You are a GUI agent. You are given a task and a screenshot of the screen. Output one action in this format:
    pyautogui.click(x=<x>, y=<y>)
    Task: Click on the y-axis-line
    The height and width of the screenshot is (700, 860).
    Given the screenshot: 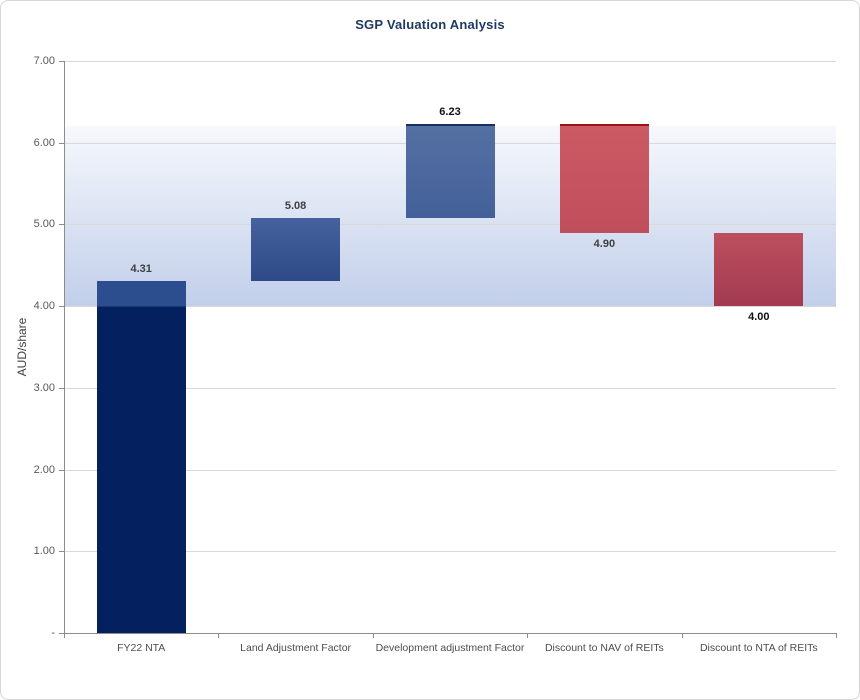 What is the action you would take?
    pyautogui.click(x=64, y=347)
    